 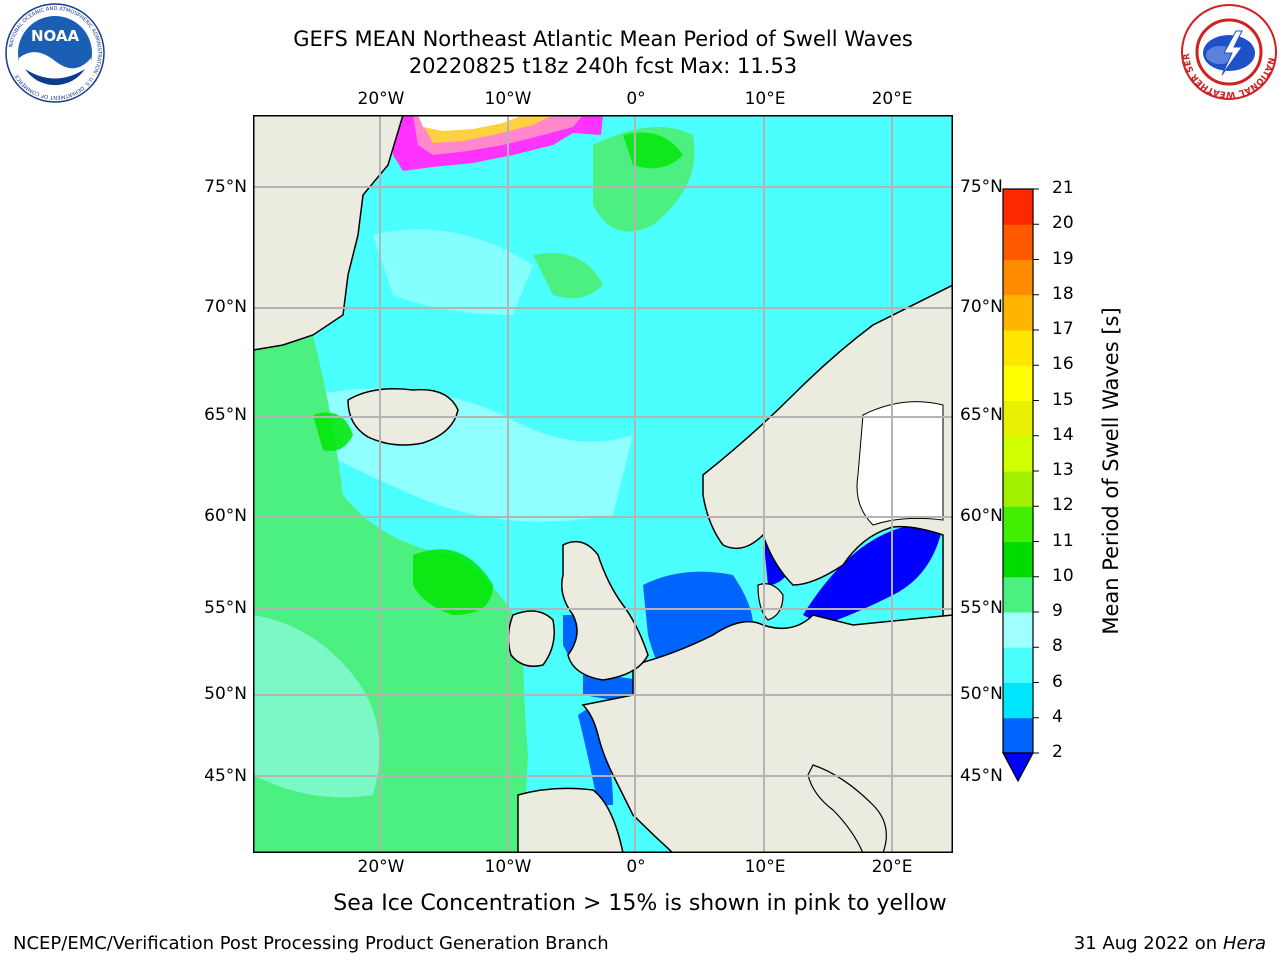 I want to click on lon-label-bottom: 10°W, so click(x=508, y=867).